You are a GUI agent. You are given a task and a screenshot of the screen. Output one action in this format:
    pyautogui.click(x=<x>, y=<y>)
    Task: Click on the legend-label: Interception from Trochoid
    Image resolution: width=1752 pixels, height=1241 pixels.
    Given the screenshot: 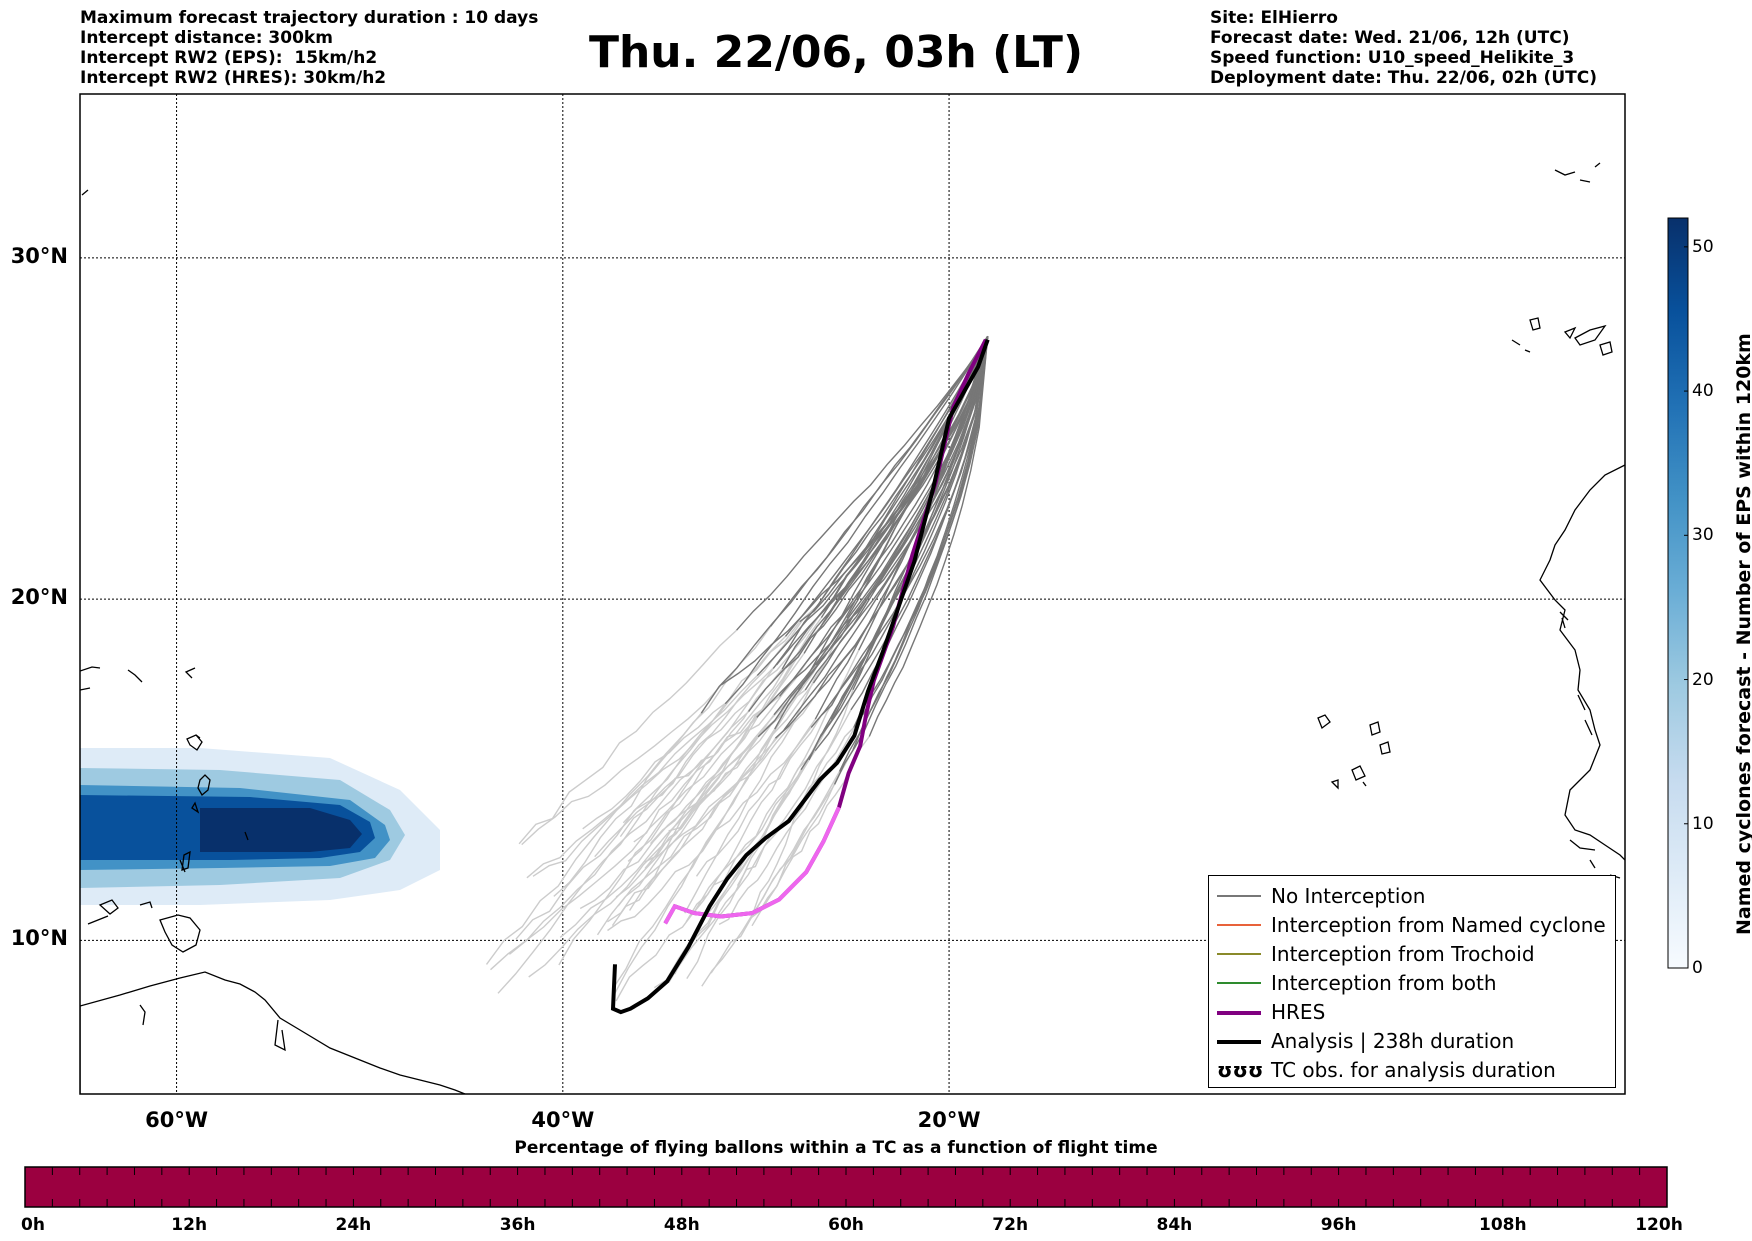 What is the action you would take?
    pyautogui.click(x=1403, y=954)
    